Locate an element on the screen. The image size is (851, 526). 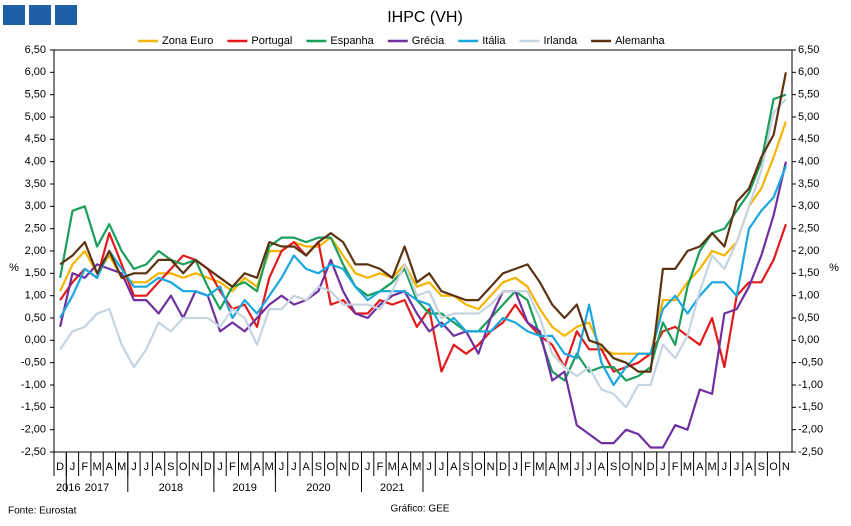
y-tick-label: 0,50 is located at coordinates (35, 318).